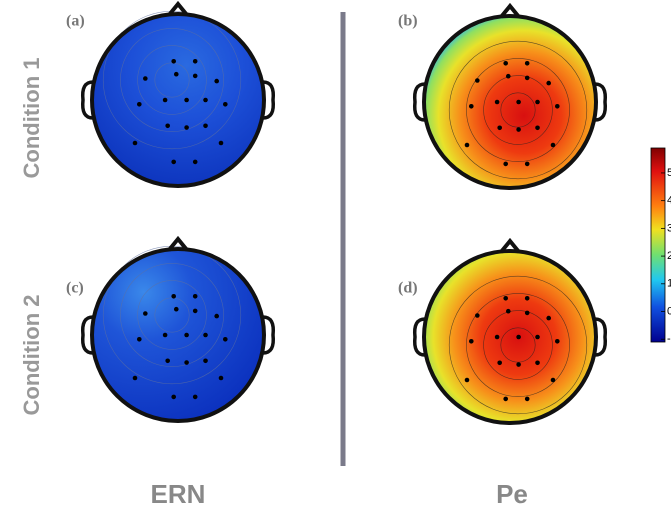 Image resolution: width=671 pixels, height=512 pixels. I want to click on colorbar-tick-label: 5, so click(669, 173).